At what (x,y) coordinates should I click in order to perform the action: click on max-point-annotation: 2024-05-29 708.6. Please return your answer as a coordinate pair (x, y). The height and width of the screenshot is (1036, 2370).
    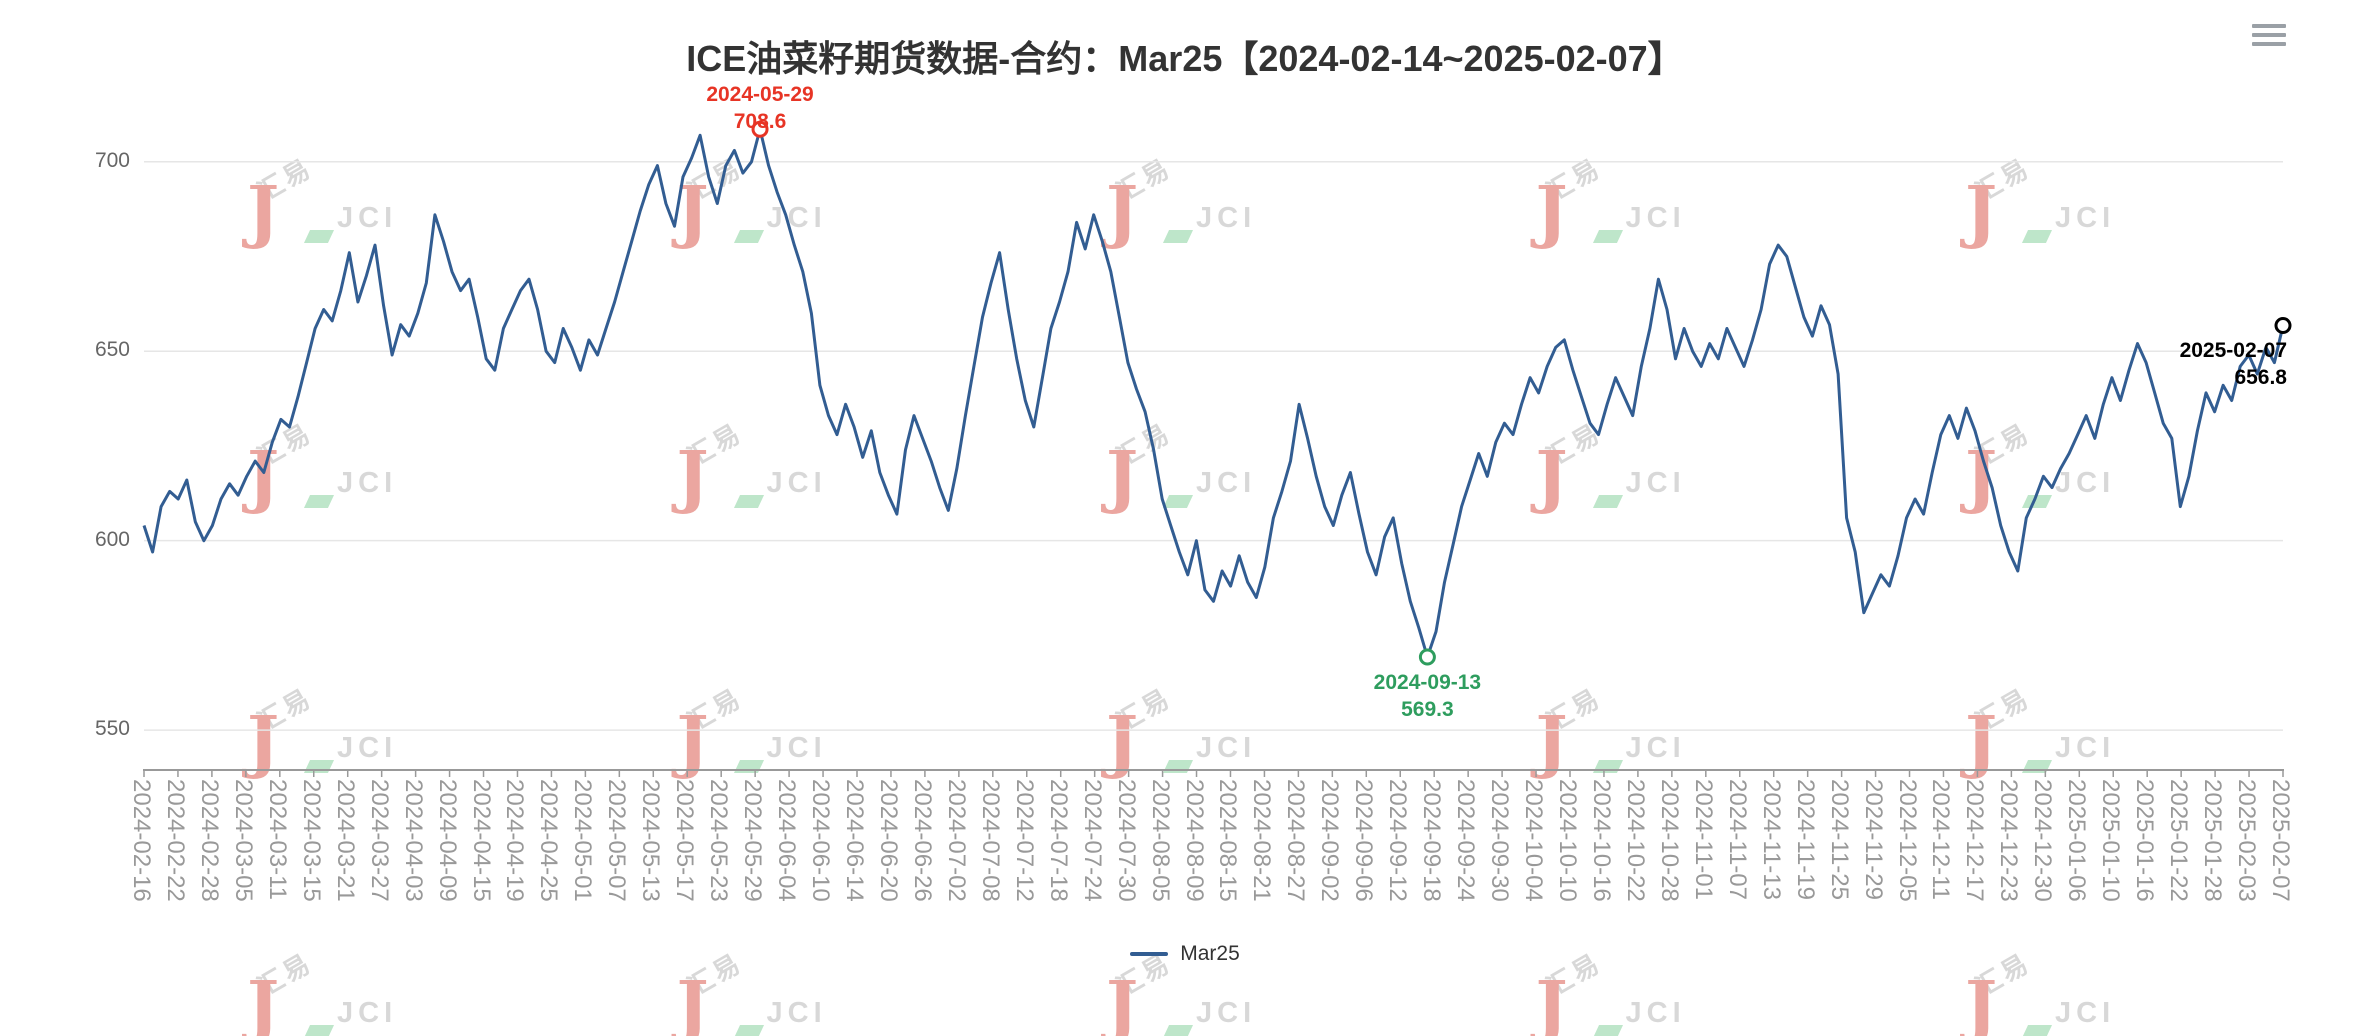
    Looking at the image, I should click on (759, 108).